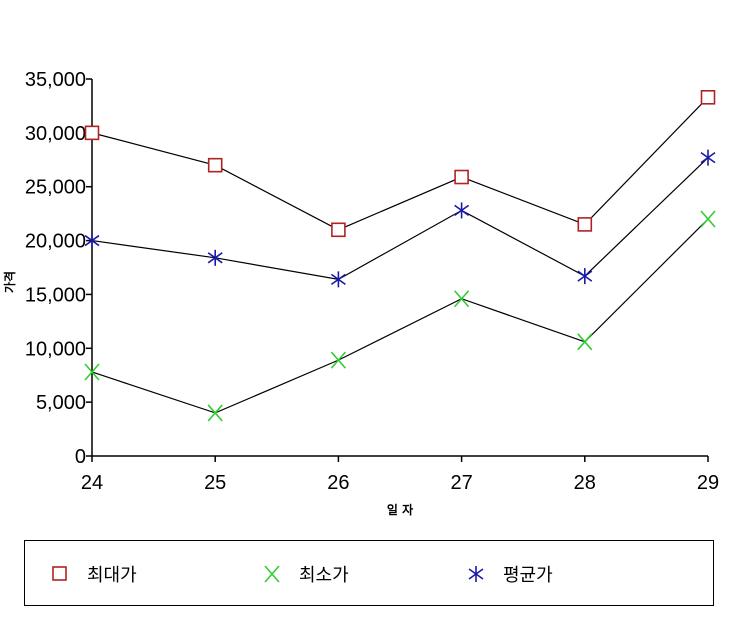 This screenshot has width=730, height=630. I want to click on x-tick-label: 24, so click(92, 483).